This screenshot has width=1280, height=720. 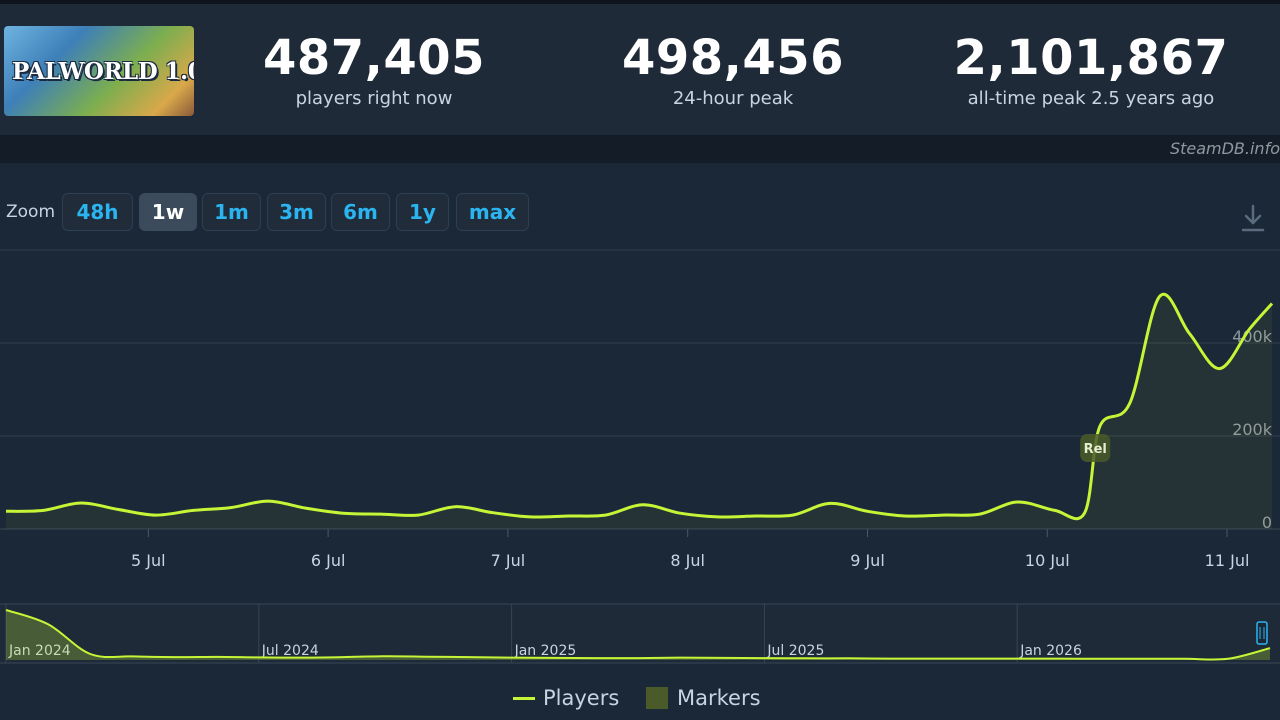 I want to click on navigator-tick-label: Jan 2026, so click(x=1050, y=651).